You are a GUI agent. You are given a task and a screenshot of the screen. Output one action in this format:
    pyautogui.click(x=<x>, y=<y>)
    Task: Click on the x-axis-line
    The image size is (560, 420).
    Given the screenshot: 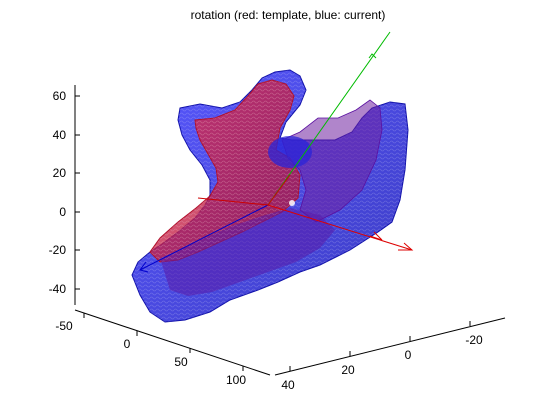 What is the action you would take?
    pyautogui.click(x=172, y=342)
    